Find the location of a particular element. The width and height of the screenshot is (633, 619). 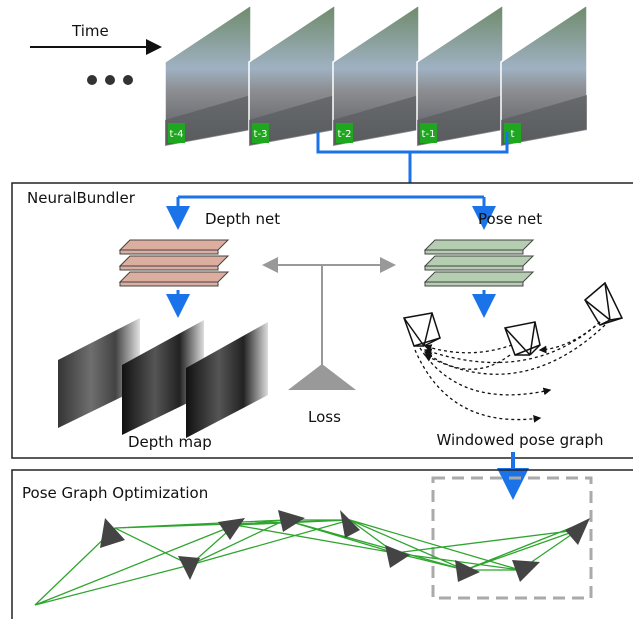

frame-label: t-4 is located at coordinates (177, 134).